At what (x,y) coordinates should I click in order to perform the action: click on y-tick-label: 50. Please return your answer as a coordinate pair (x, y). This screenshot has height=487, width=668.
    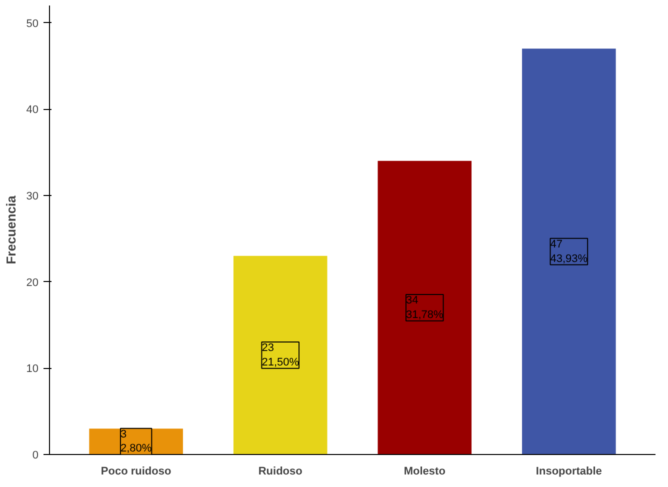
    Looking at the image, I should click on (32, 24).